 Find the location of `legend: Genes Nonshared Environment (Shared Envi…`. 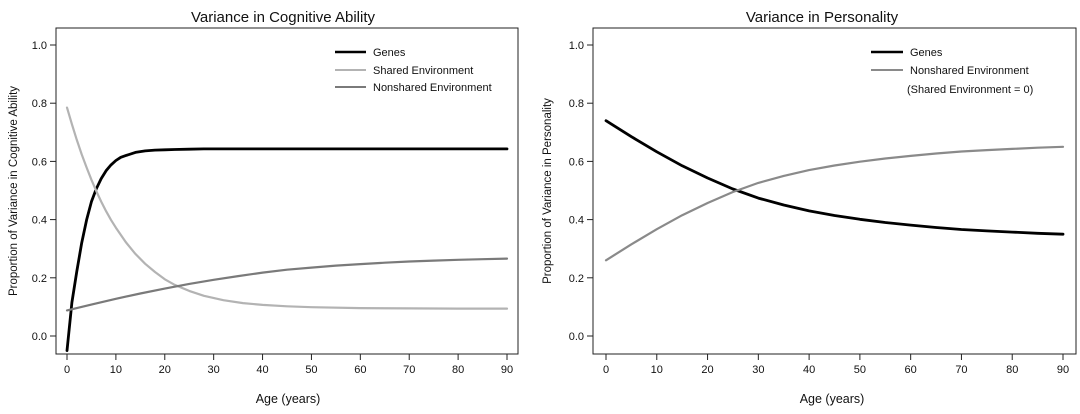

legend: Genes Nonshared Environment (Shared Envi… is located at coordinates (952, 71).